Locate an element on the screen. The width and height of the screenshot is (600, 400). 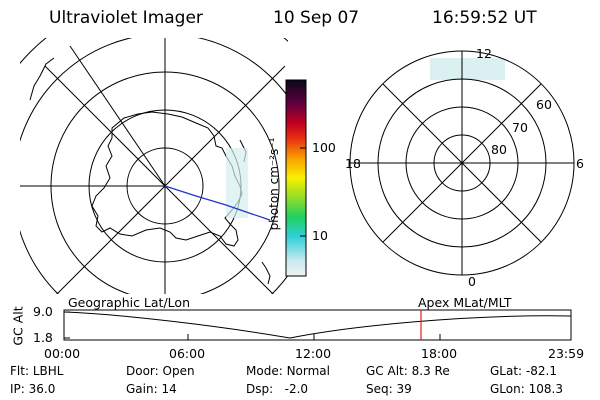
info-seq: Seq: 39 is located at coordinates (389, 389).